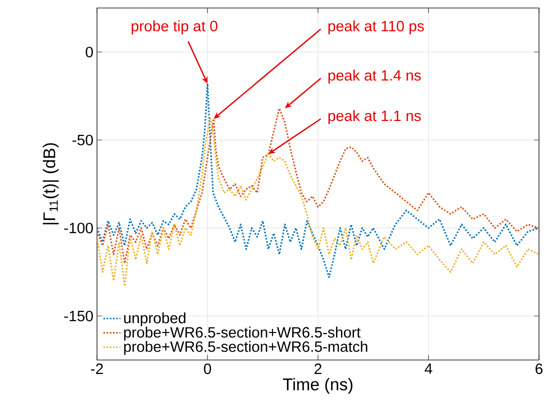 Image resolution: width=556 pixels, height=420 pixels. I want to click on y-axis-title: |Γ$_{11}$(t)| (dB), so click(50, 183).